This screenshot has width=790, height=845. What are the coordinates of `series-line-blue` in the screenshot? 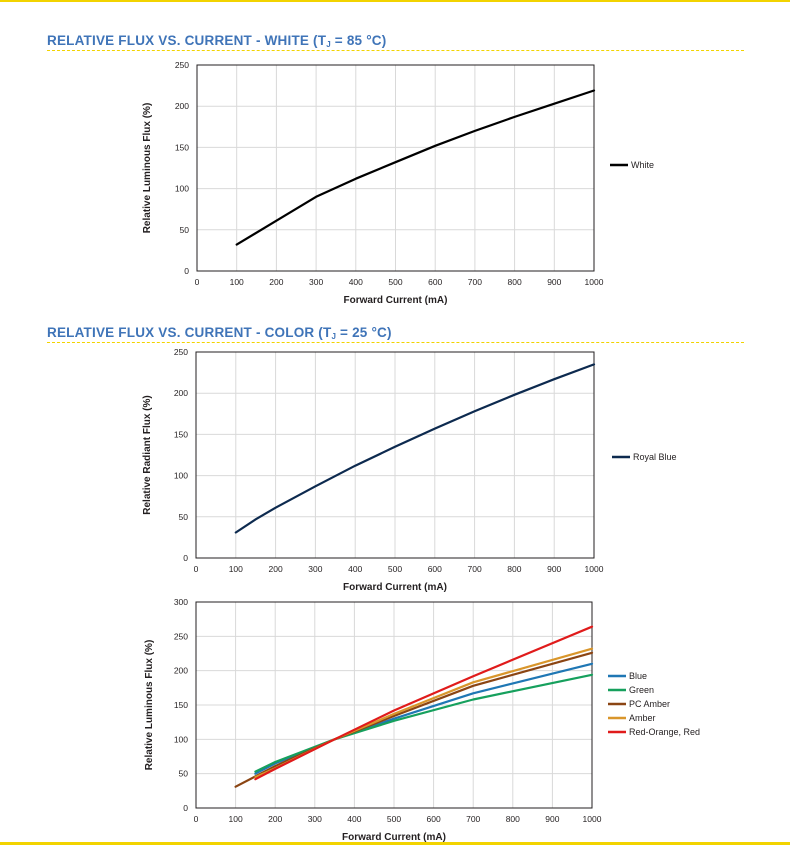 It's located at (424, 718).